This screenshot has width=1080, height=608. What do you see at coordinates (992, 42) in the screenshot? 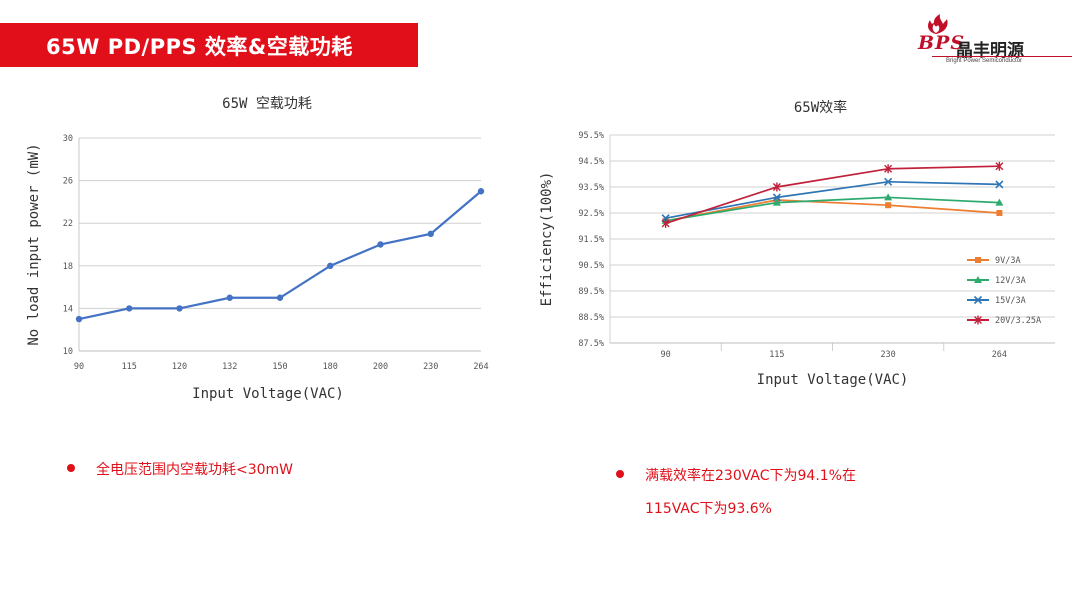
I see `company-logo: BPS 晶丰明源 Bright Power Semiconductor` at bounding box center [992, 42].